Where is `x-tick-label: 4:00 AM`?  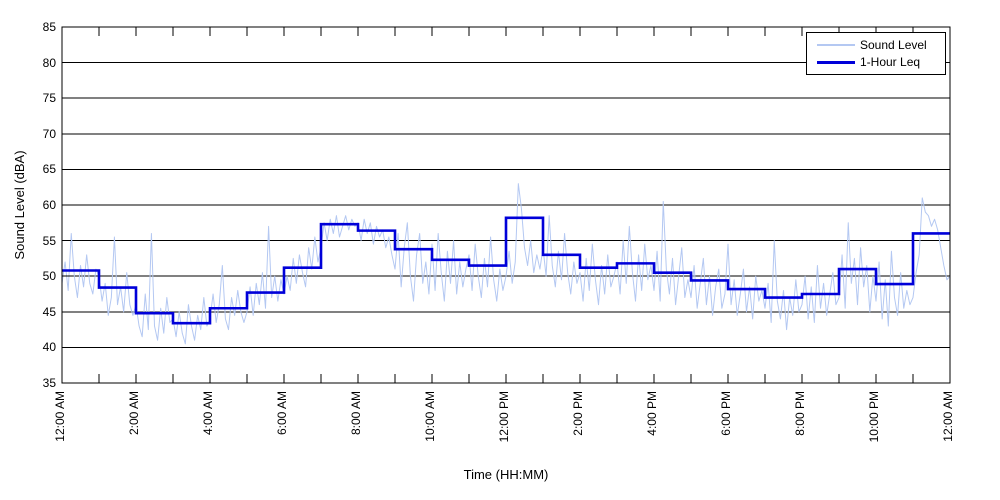
x-tick-label: 4:00 AM is located at coordinates (208, 413).